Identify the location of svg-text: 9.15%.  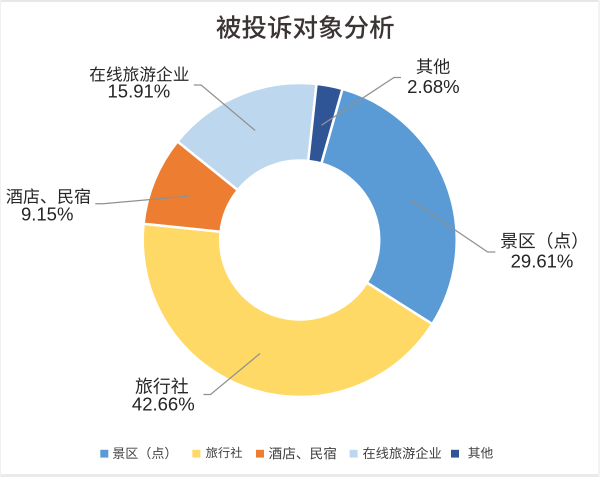
(47, 214).